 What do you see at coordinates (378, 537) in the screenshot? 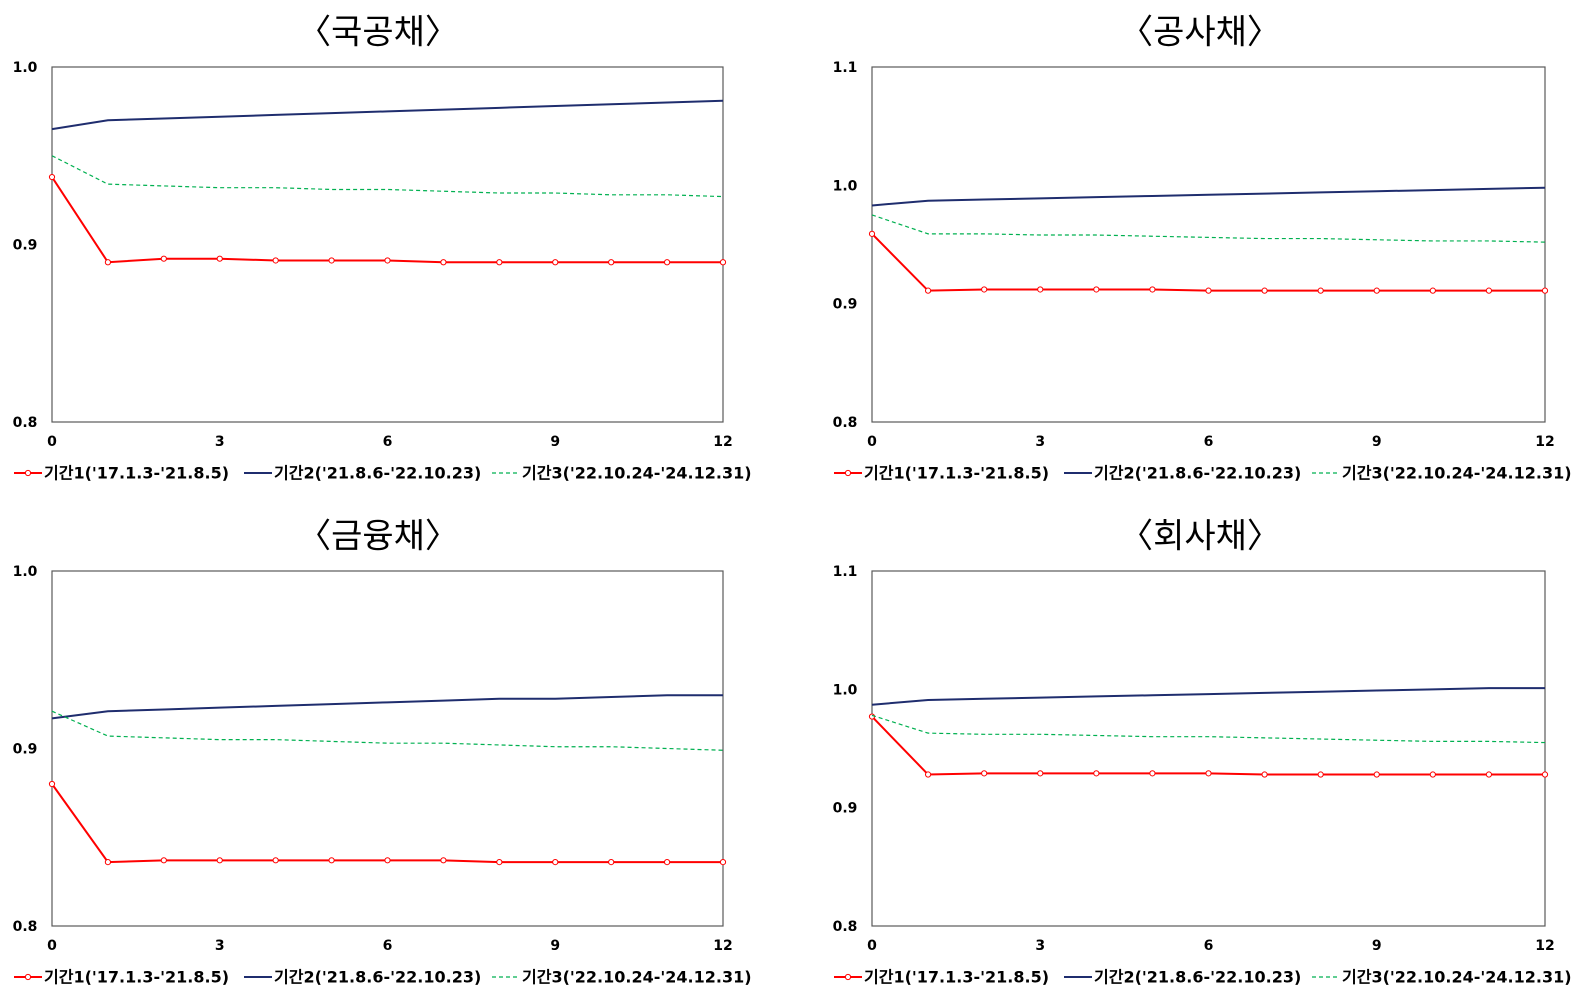
I see `chart-title: 〈금융채〉` at bounding box center [378, 537].